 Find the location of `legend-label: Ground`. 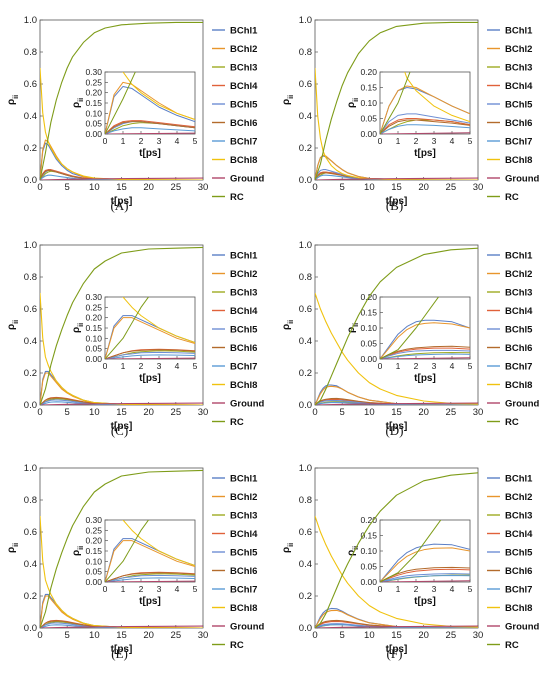

legend-label: Ground is located at coordinates (522, 404).